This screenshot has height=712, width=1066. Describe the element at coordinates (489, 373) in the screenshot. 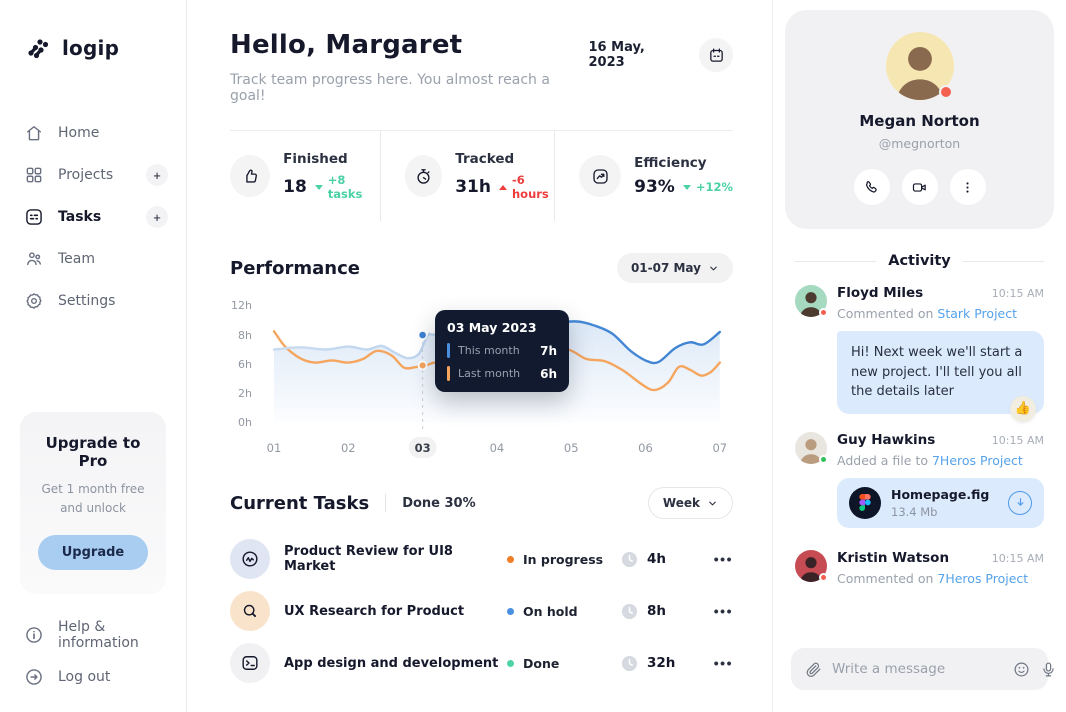

I see `tooltip-series-label: Last month` at that location.